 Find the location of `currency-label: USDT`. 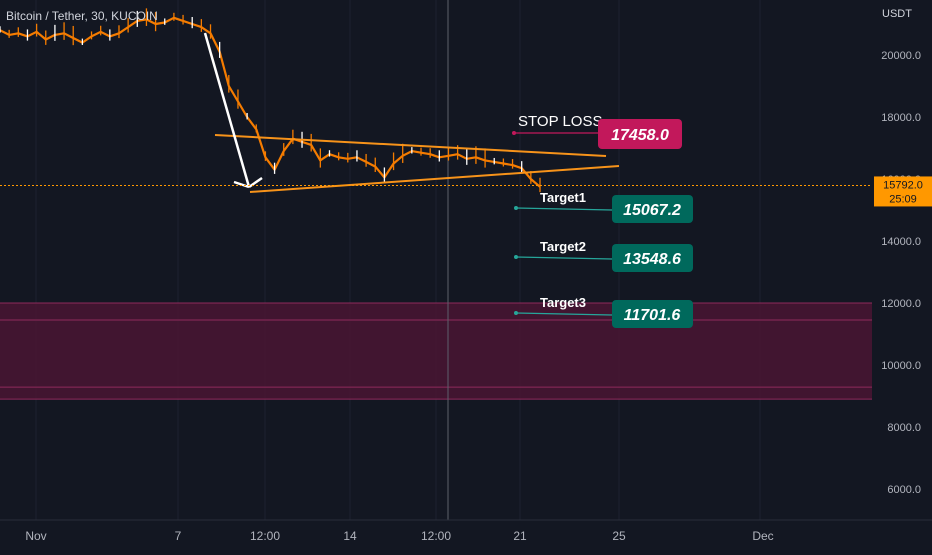

currency-label: USDT is located at coordinates (897, 14).